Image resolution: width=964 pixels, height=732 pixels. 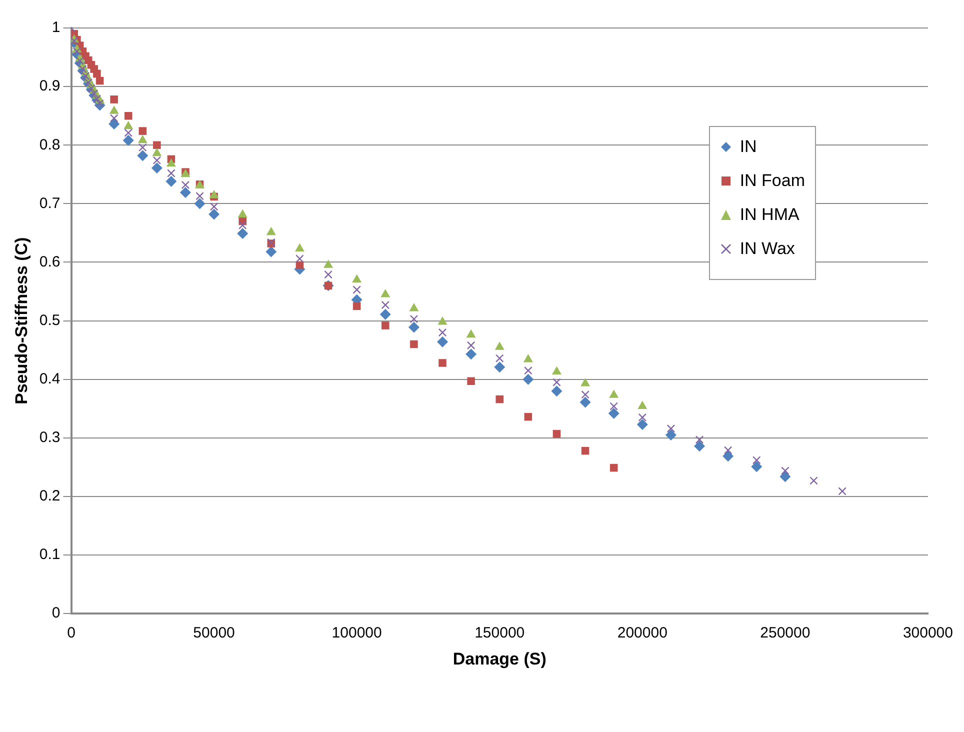 What do you see at coordinates (772, 181) in the screenshot?
I see `legend-label: IN Foam` at bounding box center [772, 181].